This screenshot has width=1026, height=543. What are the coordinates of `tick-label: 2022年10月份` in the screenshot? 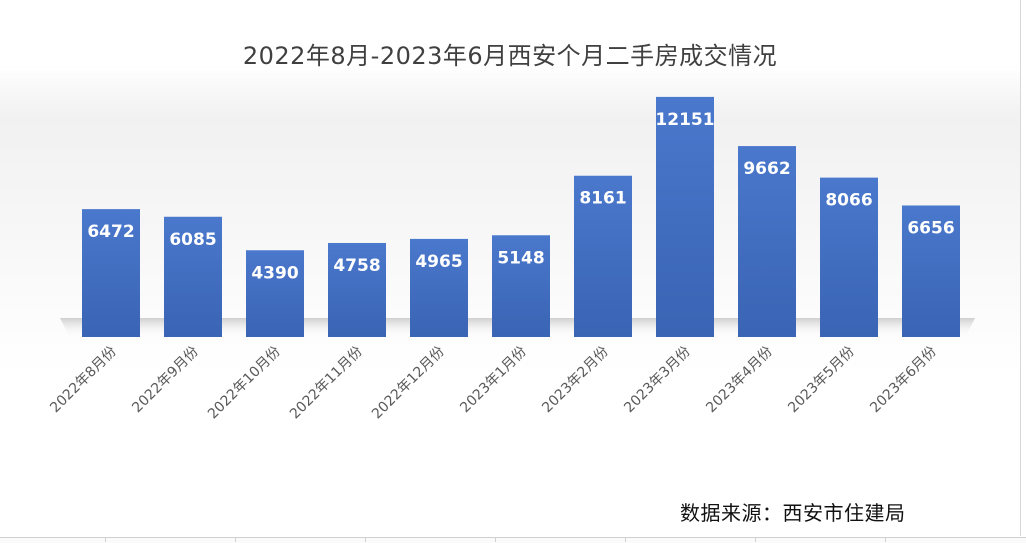 It's located at (244, 383).